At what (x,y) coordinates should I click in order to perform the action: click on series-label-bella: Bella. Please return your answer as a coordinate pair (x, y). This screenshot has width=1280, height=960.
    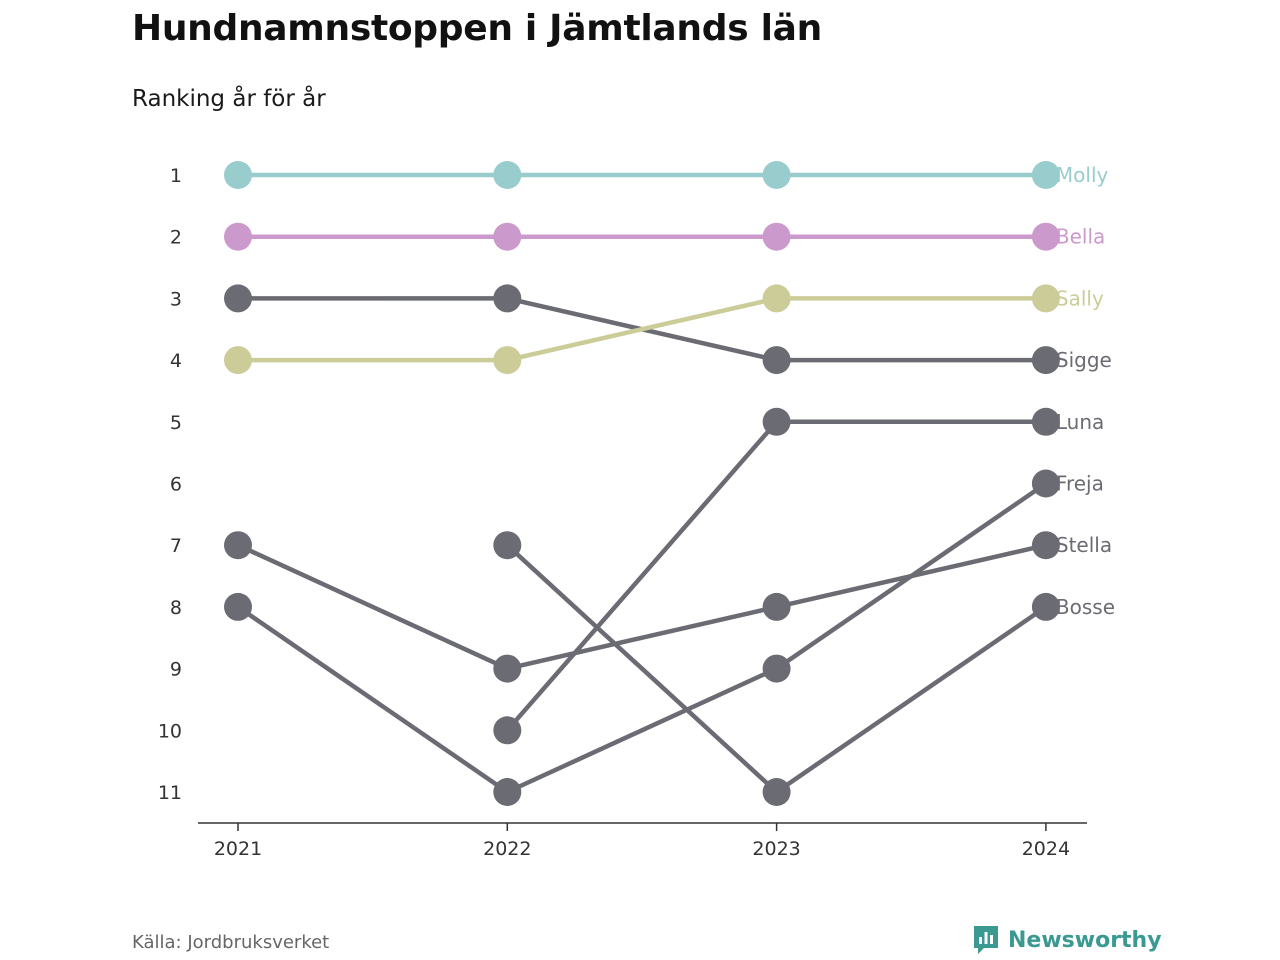
    Looking at the image, I should click on (1080, 237).